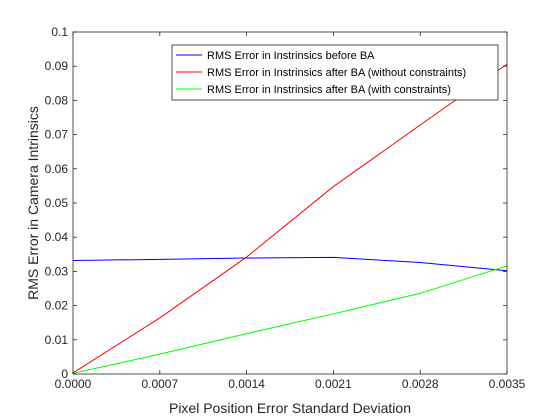 The width and height of the screenshot is (560, 420). What do you see at coordinates (57, 340) in the screenshot?
I see `y-tick-label: 0.01` at bounding box center [57, 340].